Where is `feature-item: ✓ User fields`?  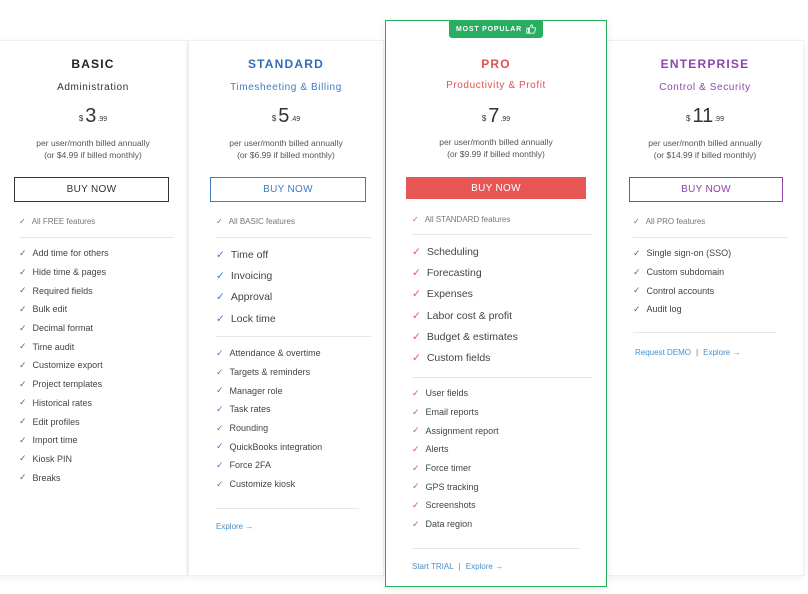 feature-item: ✓ User fields is located at coordinates (440, 393).